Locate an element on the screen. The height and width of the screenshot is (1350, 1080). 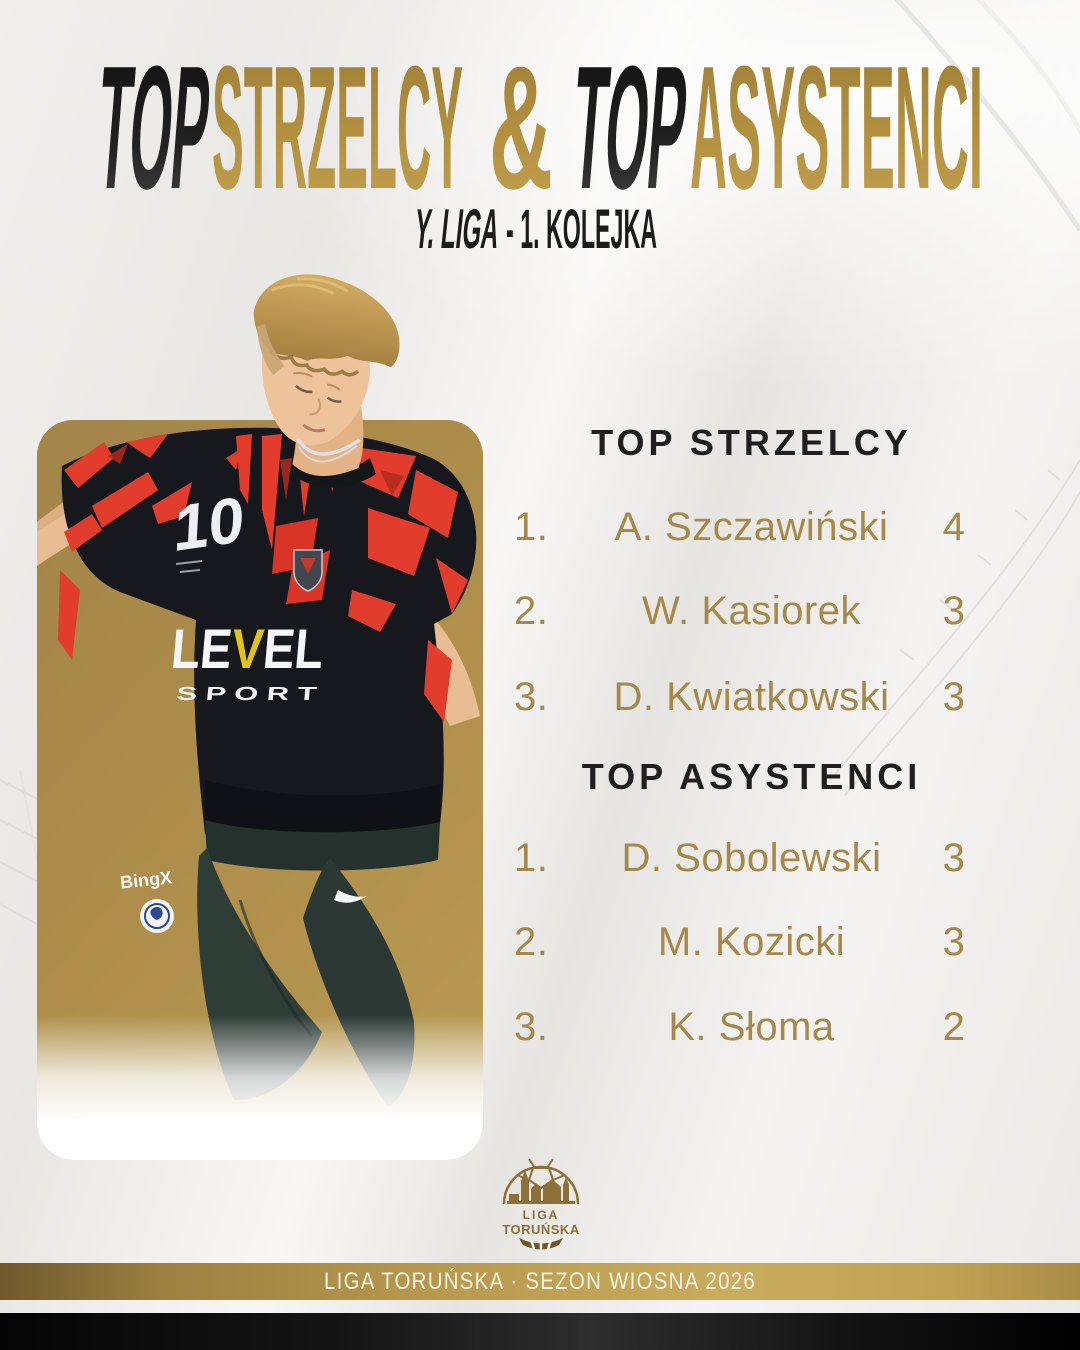
sponsor-el: EL is located at coordinates (294, 648).